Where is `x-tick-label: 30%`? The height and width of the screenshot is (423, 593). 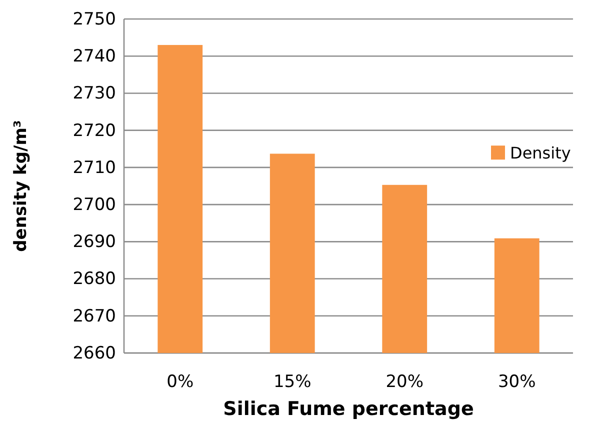
x-tick-label: 30% is located at coordinates (517, 382).